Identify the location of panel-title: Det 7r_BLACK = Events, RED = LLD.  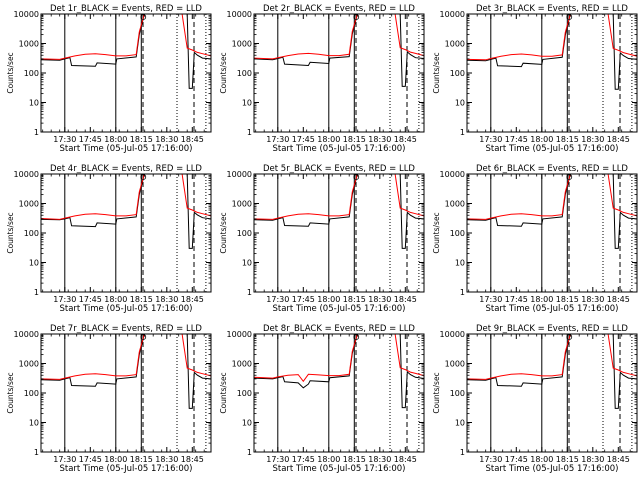
(126, 329).